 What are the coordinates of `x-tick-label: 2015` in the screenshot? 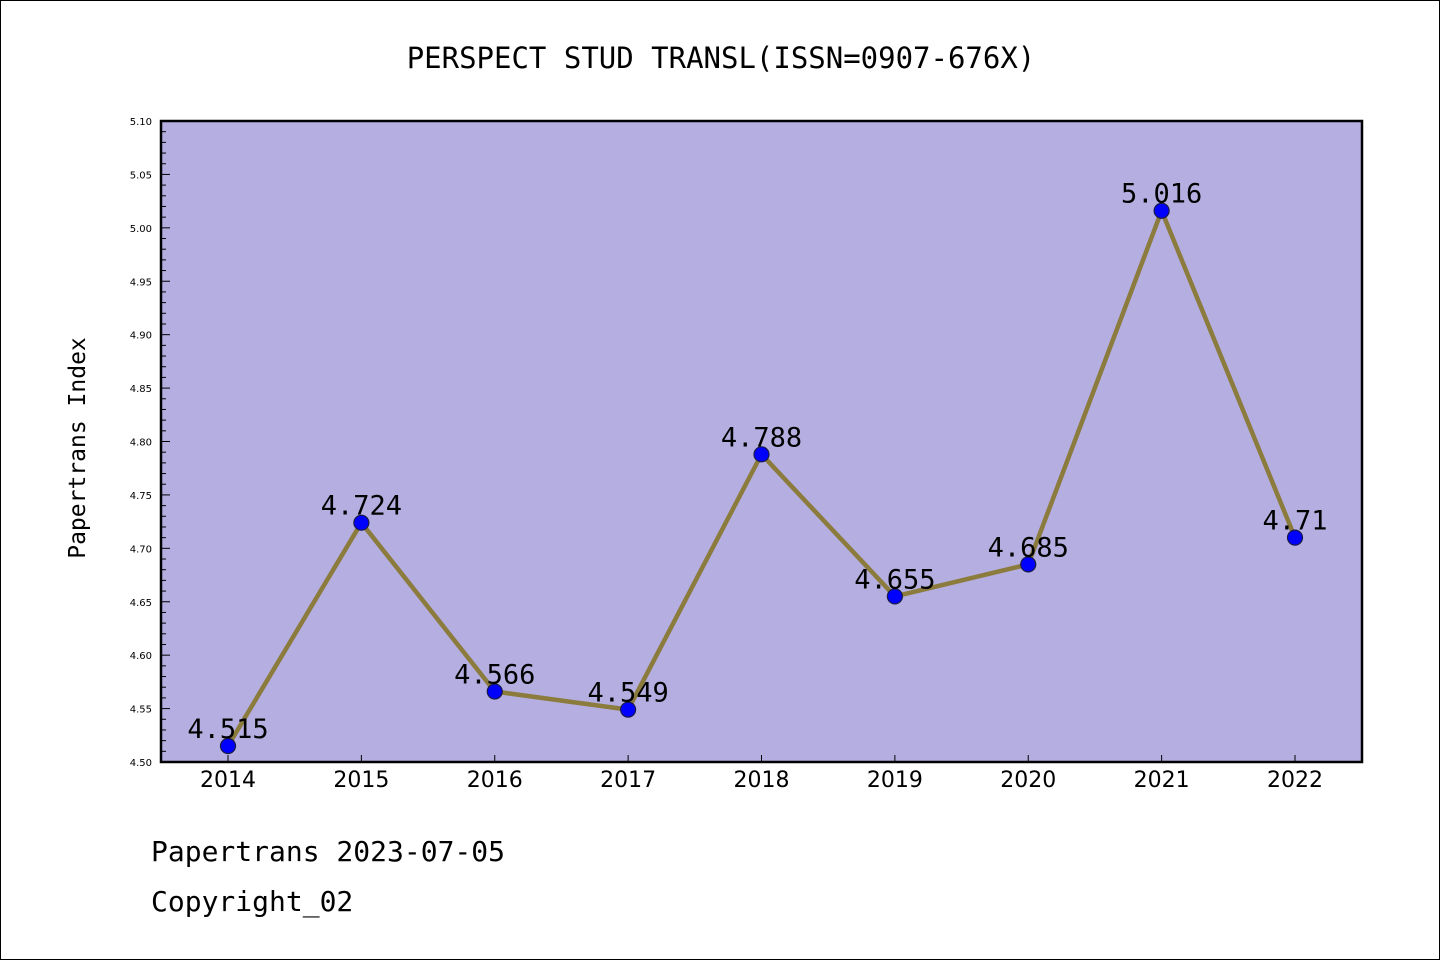 It's located at (361, 780).